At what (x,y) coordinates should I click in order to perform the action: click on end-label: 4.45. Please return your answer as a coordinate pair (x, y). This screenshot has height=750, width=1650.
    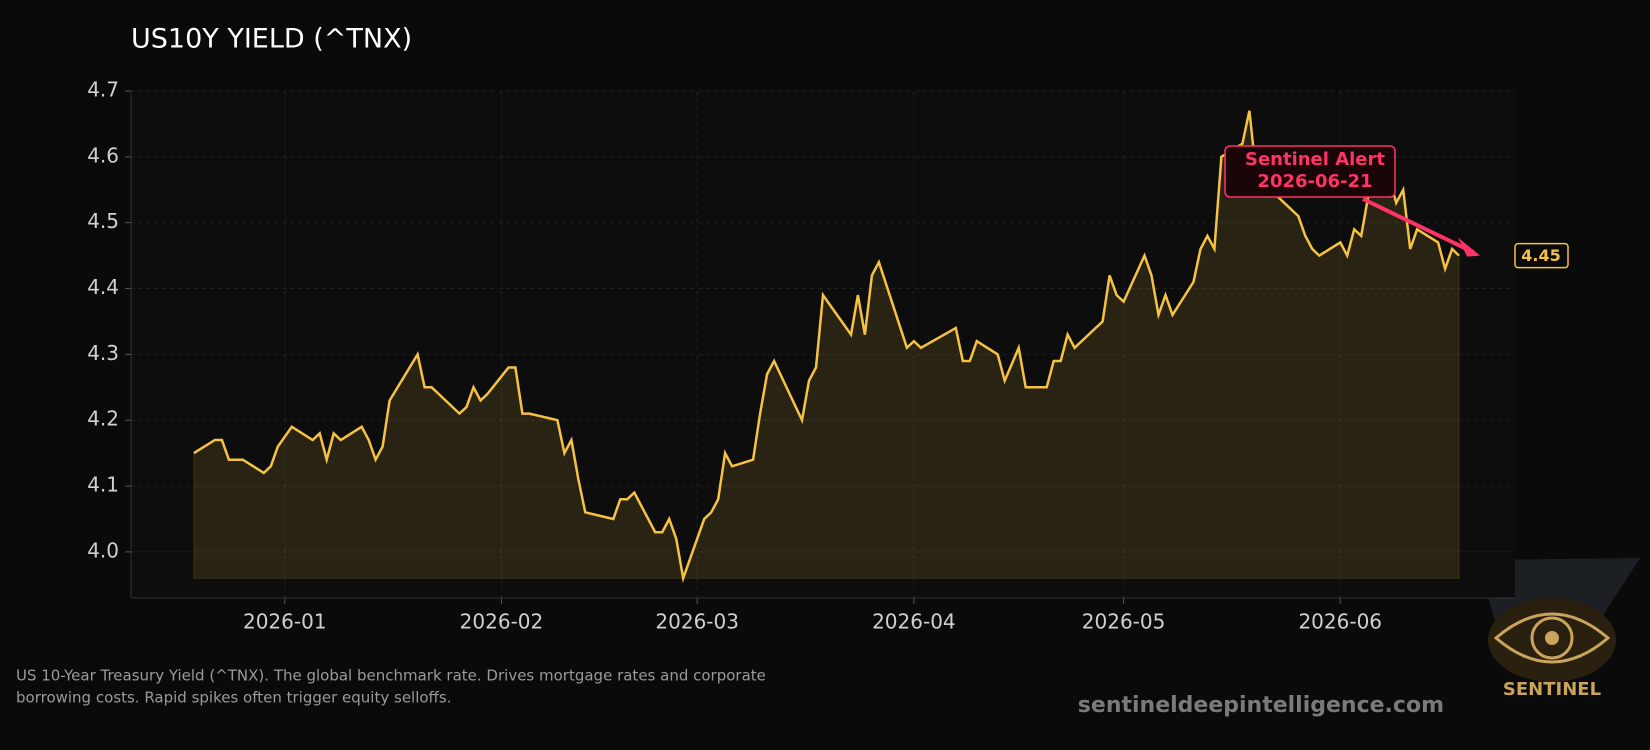
    Looking at the image, I should click on (1540, 255).